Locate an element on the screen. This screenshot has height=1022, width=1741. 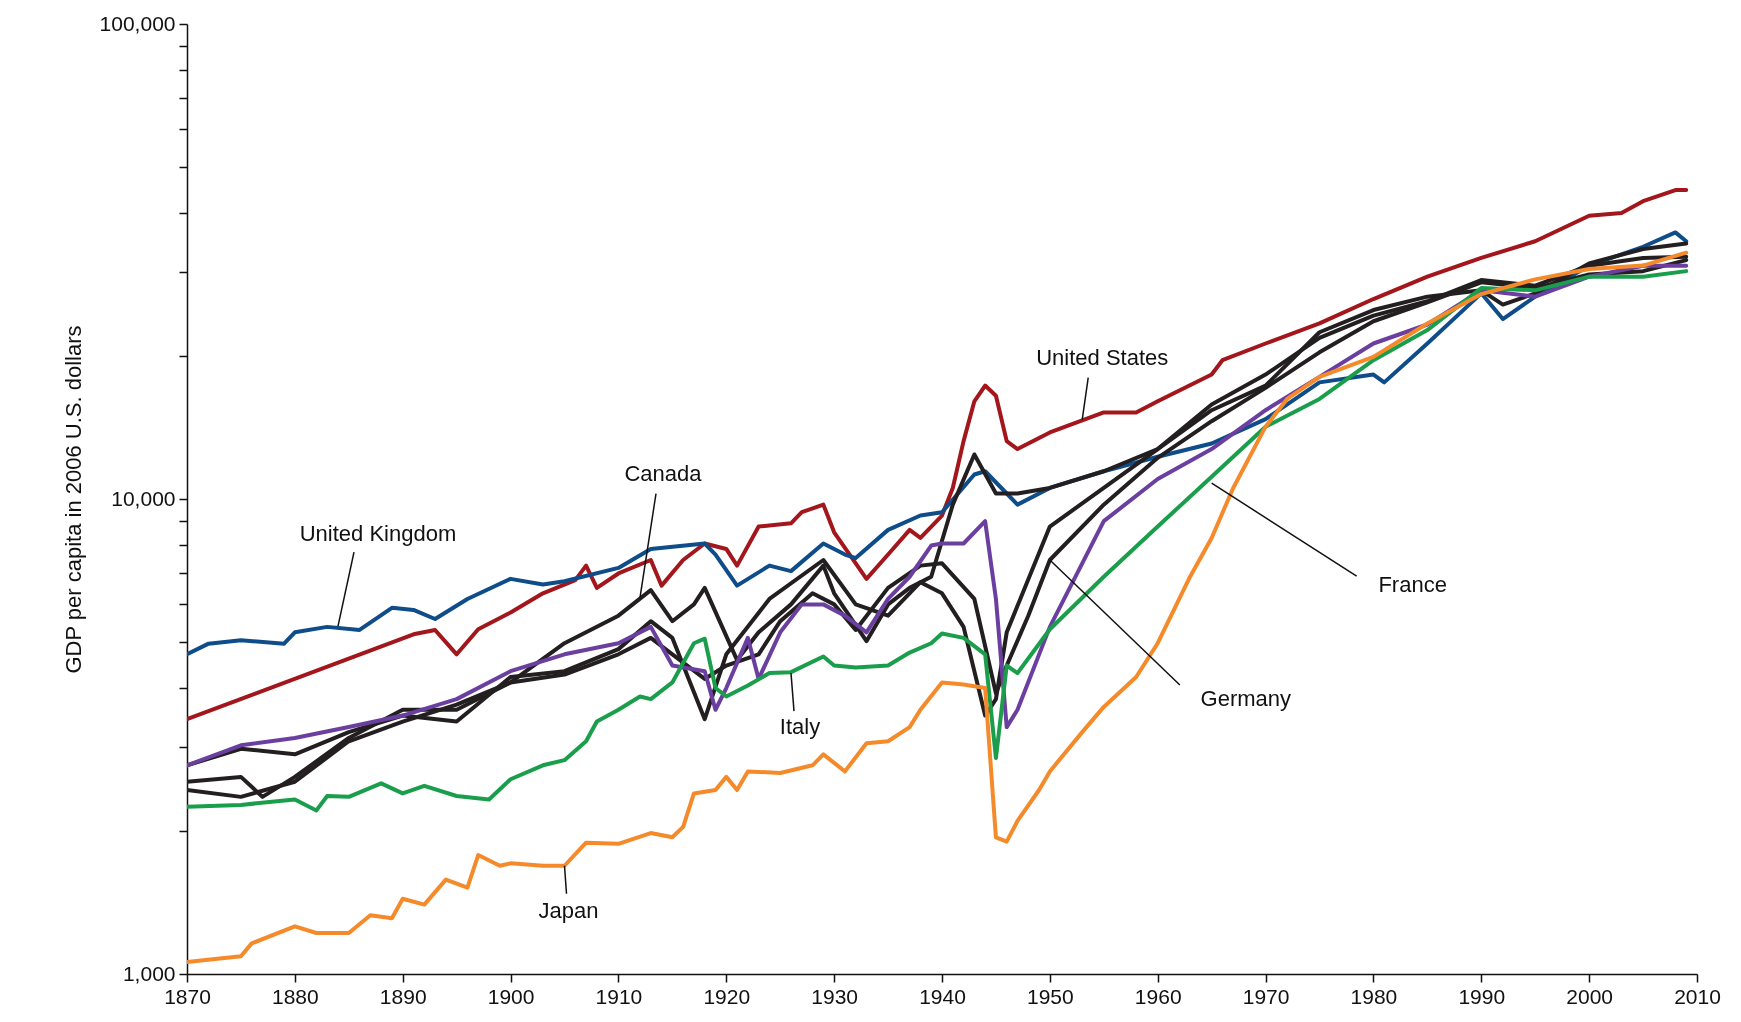
x-tick-label: 1990 is located at coordinates (1482, 996).